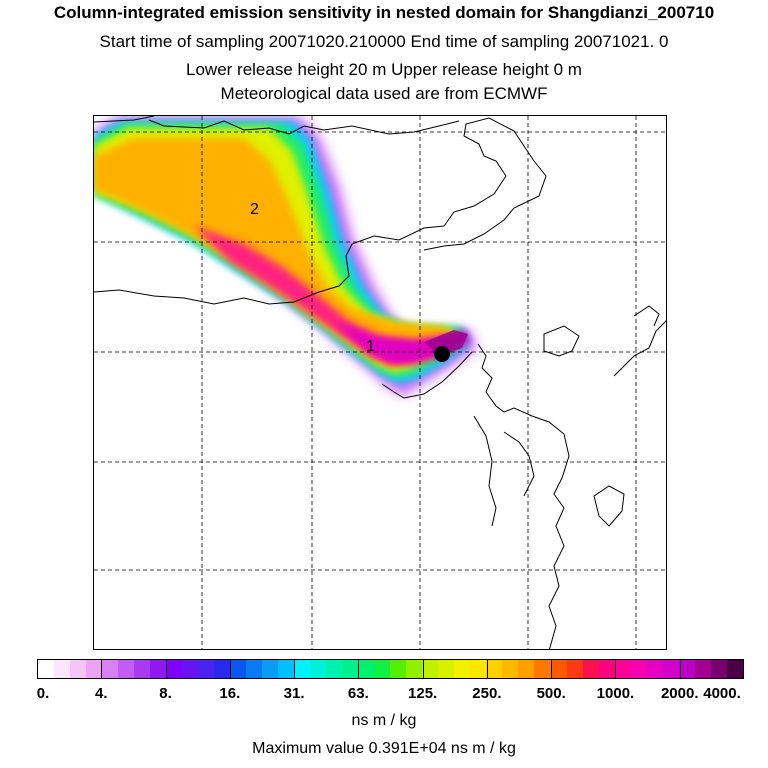 The width and height of the screenshot is (768, 768). Describe the element at coordinates (358, 693) in the screenshot. I see `colorbar-tick-label: 63.` at that location.